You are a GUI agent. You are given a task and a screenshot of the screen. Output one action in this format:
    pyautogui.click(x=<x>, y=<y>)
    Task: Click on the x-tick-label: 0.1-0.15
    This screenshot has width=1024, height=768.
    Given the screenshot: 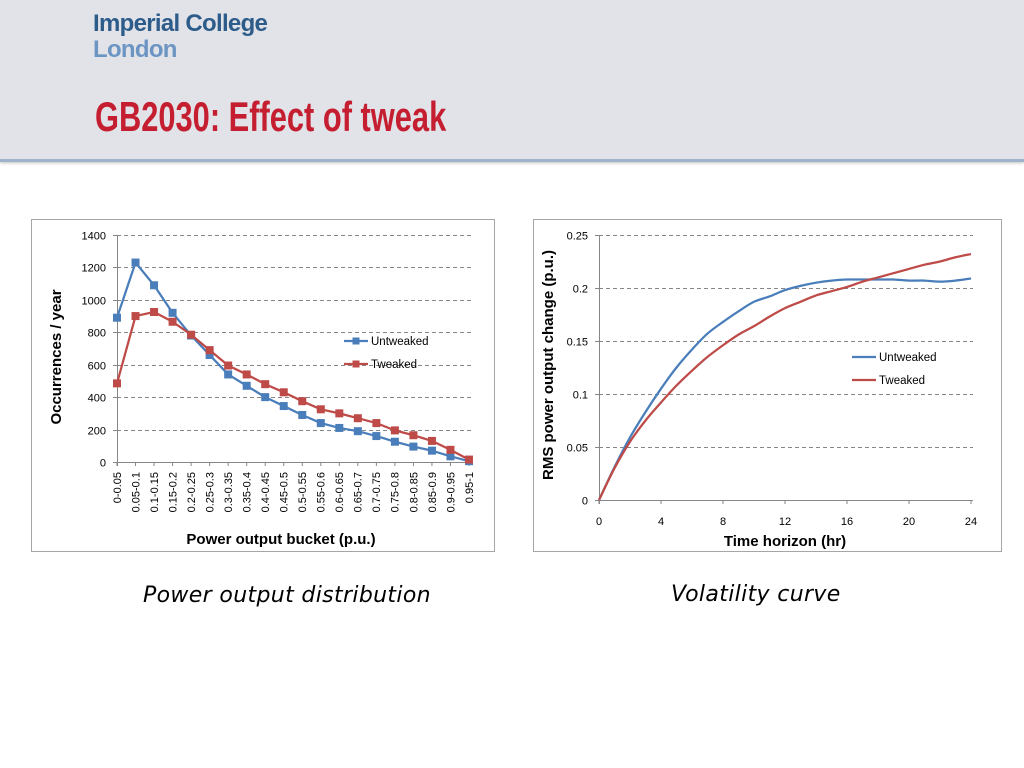 What is the action you would take?
    pyautogui.click(x=155, y=492)
    